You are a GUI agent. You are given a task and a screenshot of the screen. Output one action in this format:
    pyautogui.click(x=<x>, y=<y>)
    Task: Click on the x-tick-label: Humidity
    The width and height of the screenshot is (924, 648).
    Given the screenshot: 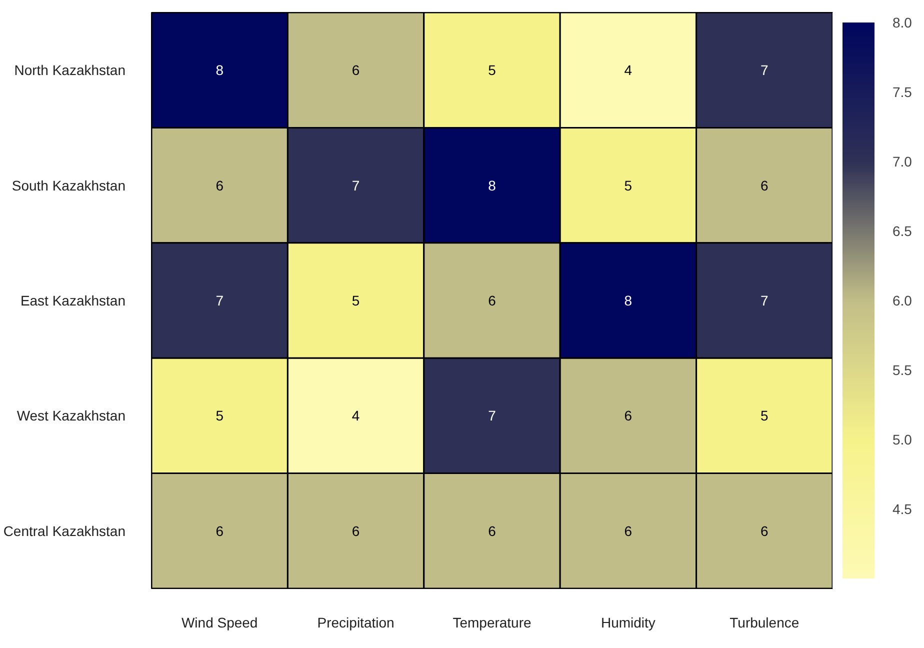 What is the action you would take?
    pyautogui.click(x=628, y=622)
    